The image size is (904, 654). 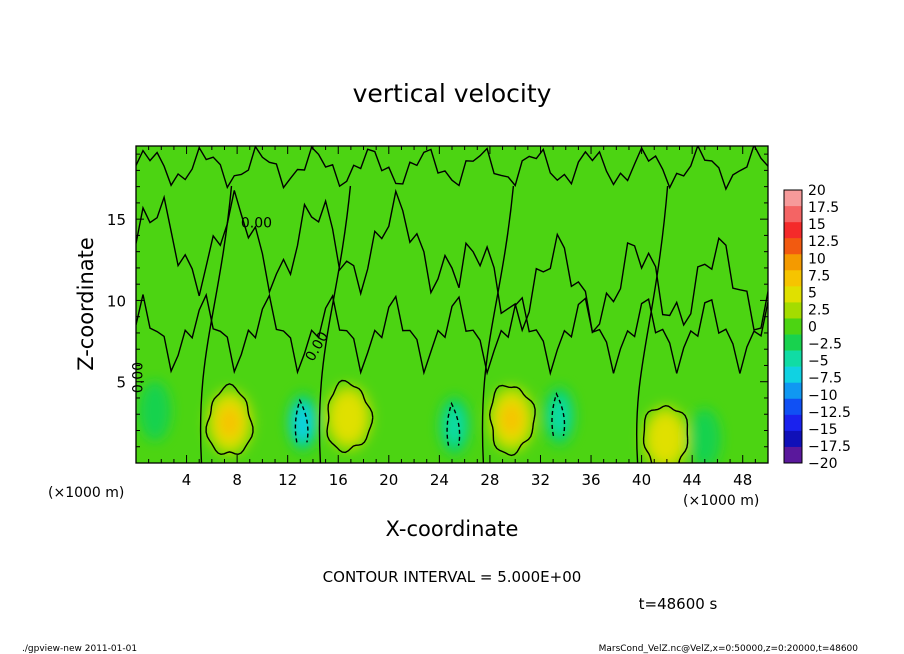 What do you see at coordinates (829, 413) in the screenshot?
I see `colorbar-label: −12.5` at bounding box center [829, 413].